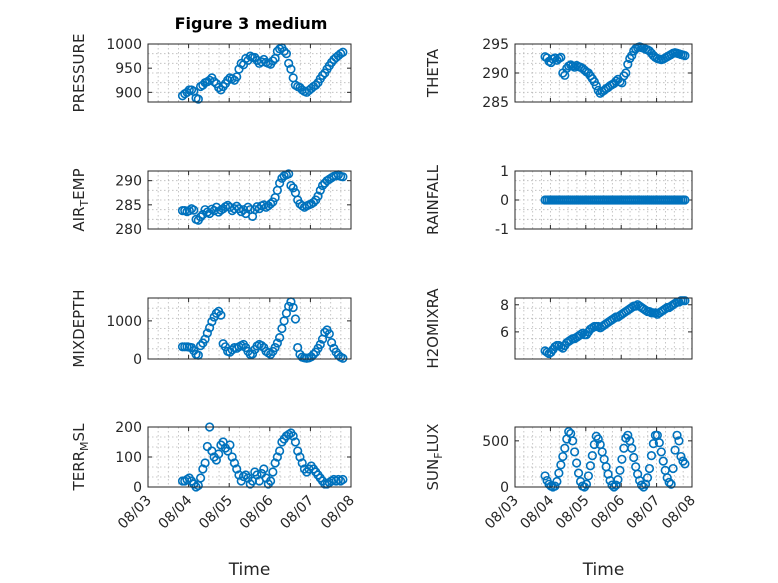 This screenshot has height=583, width=778. I want to click on ylabel-part: TERR, so click(79, 471).